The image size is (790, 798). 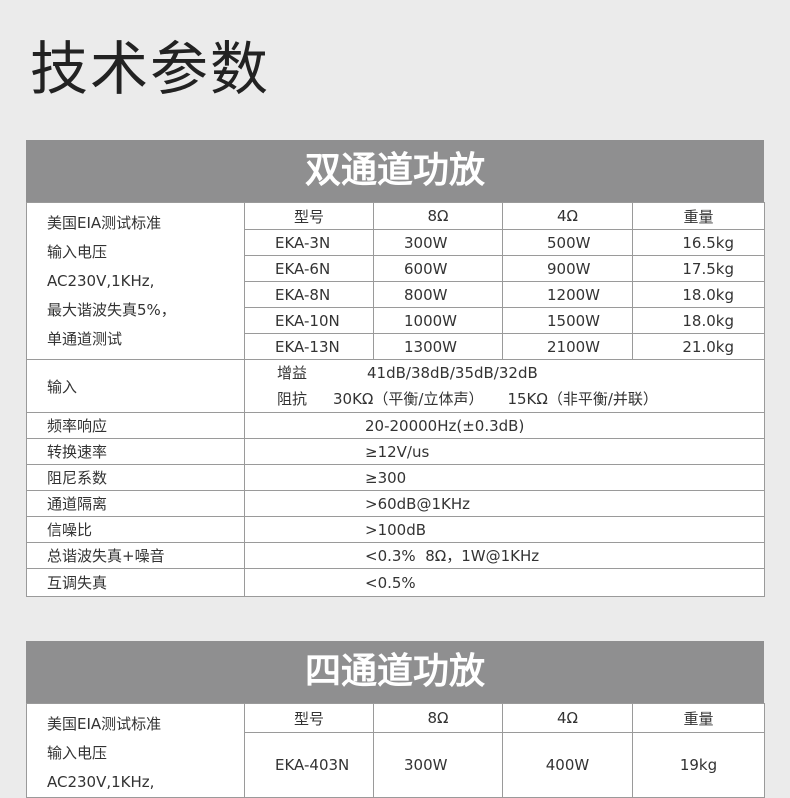 What do you see at coordinates (504, 451) in the screenshot?
I see `table-cell: ≥12V/us` at bounding box center [504, 451].